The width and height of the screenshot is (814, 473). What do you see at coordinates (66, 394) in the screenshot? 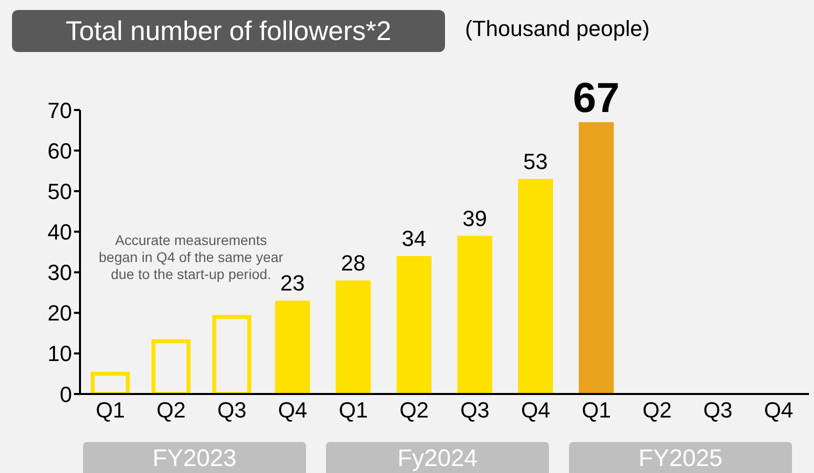
I see `y-tick-label: 0` at bounding box center [66, 394].